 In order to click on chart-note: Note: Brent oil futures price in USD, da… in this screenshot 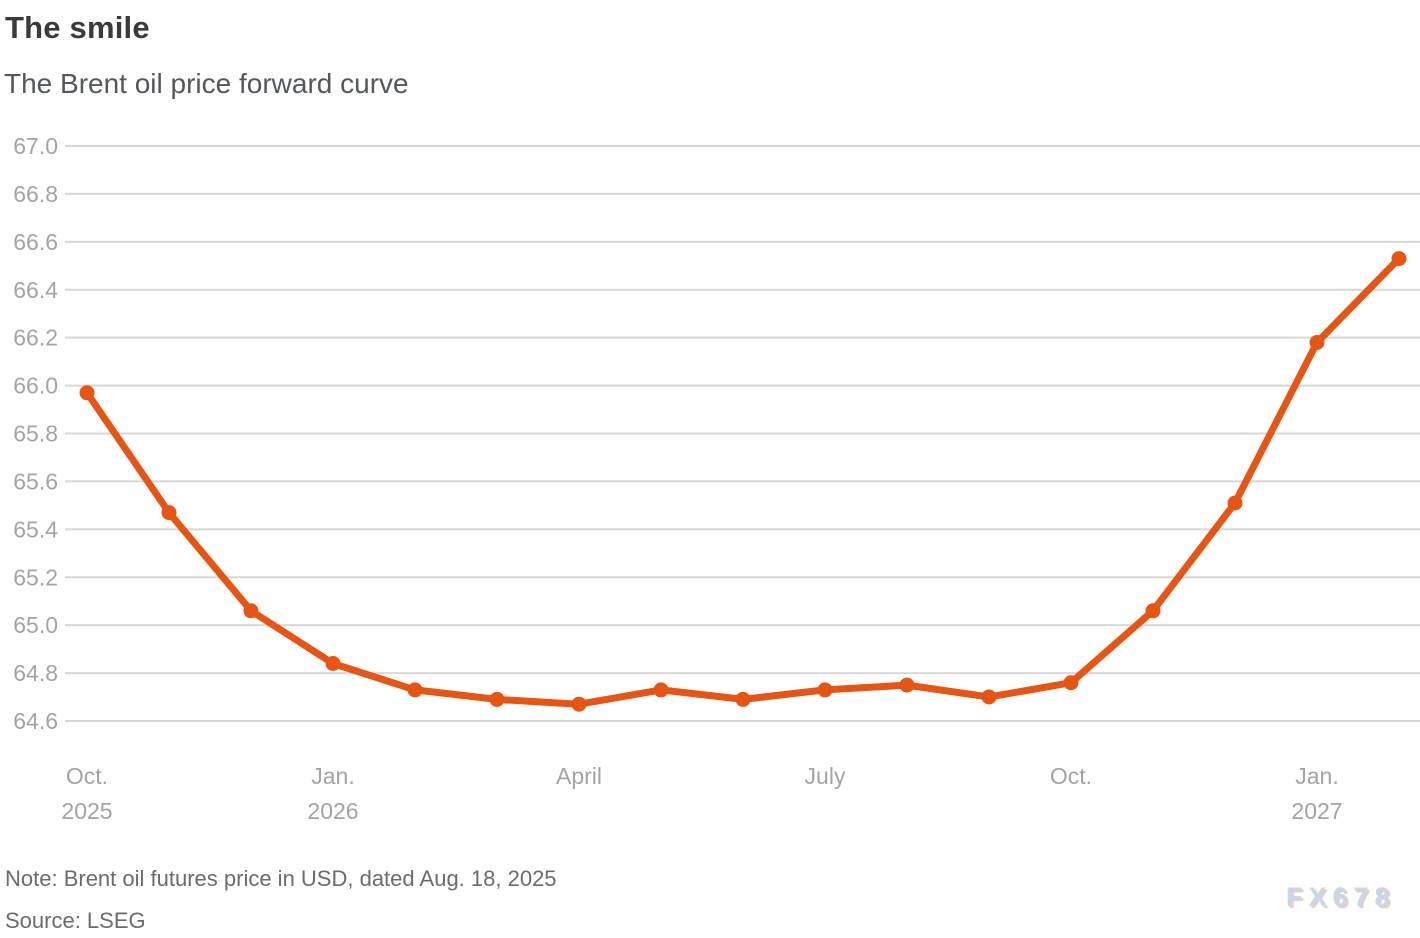, I will do `click(281, 878)`.